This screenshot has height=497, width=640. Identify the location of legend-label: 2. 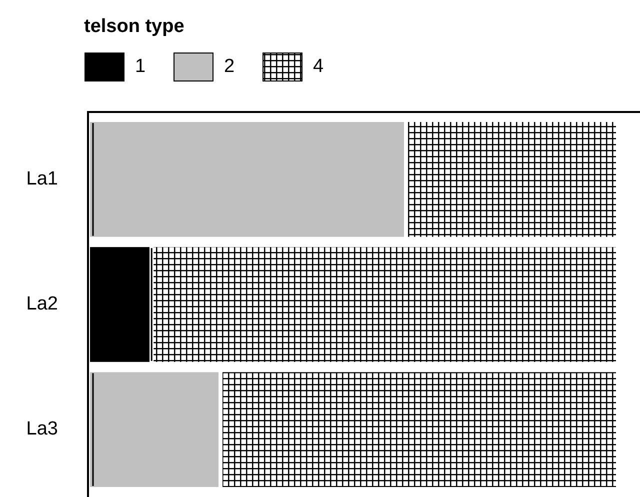
(229, 67).